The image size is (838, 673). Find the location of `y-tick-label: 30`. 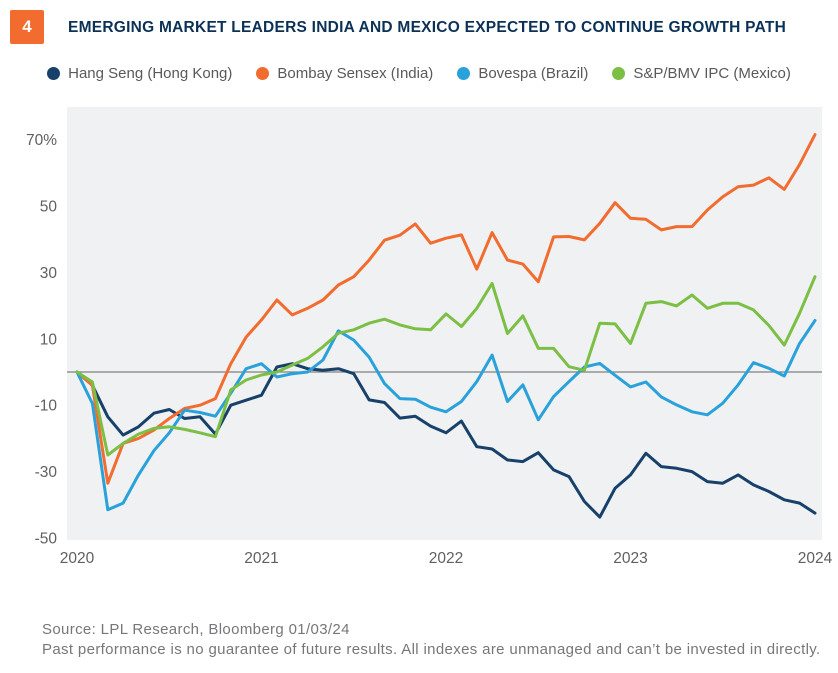

y-tick-label: 30 is located at coordinates (49, 273).